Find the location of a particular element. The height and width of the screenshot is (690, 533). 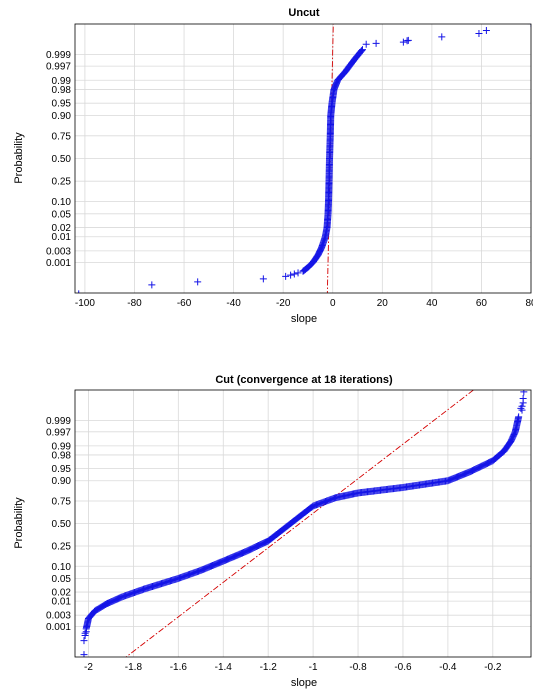

x-tick-label: -0.2 is located at coordinates (493, 667).